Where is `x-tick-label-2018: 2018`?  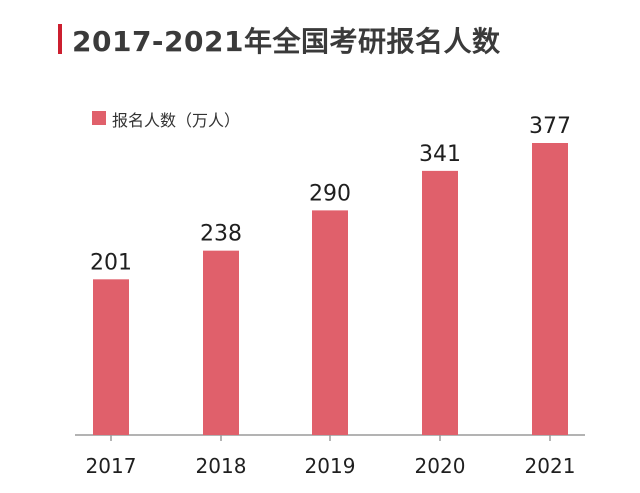
x-tick-label-2018: 2018 is located at coordinates (221, 466).